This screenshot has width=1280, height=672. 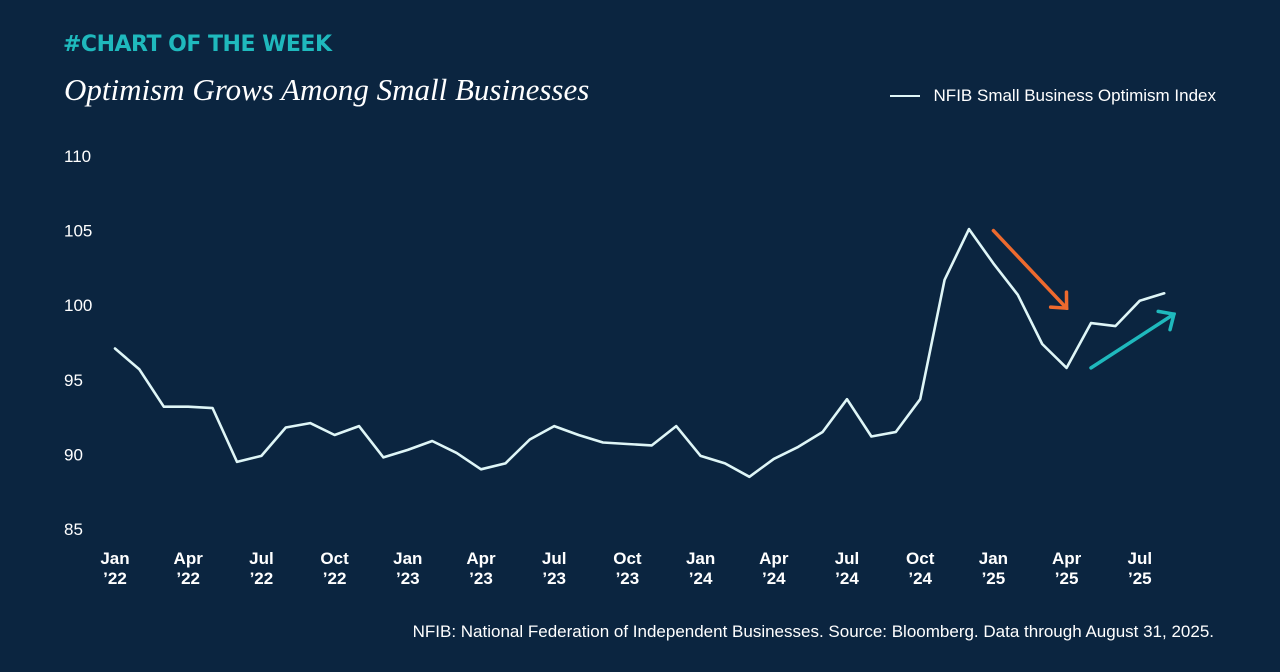 What do you see at coordinates (904, 96) in the screenshot?
I see `legend-swatch` at bounding box center [904, 96].